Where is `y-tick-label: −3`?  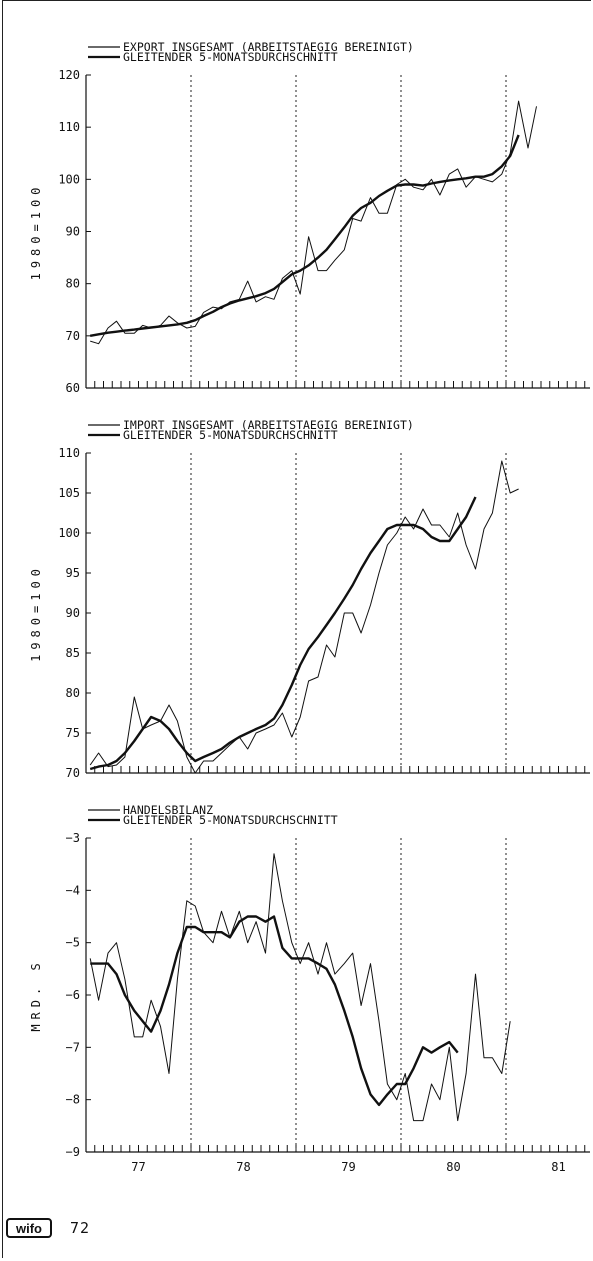 y-tick-label: −3 is located at coordinates (73, 838).